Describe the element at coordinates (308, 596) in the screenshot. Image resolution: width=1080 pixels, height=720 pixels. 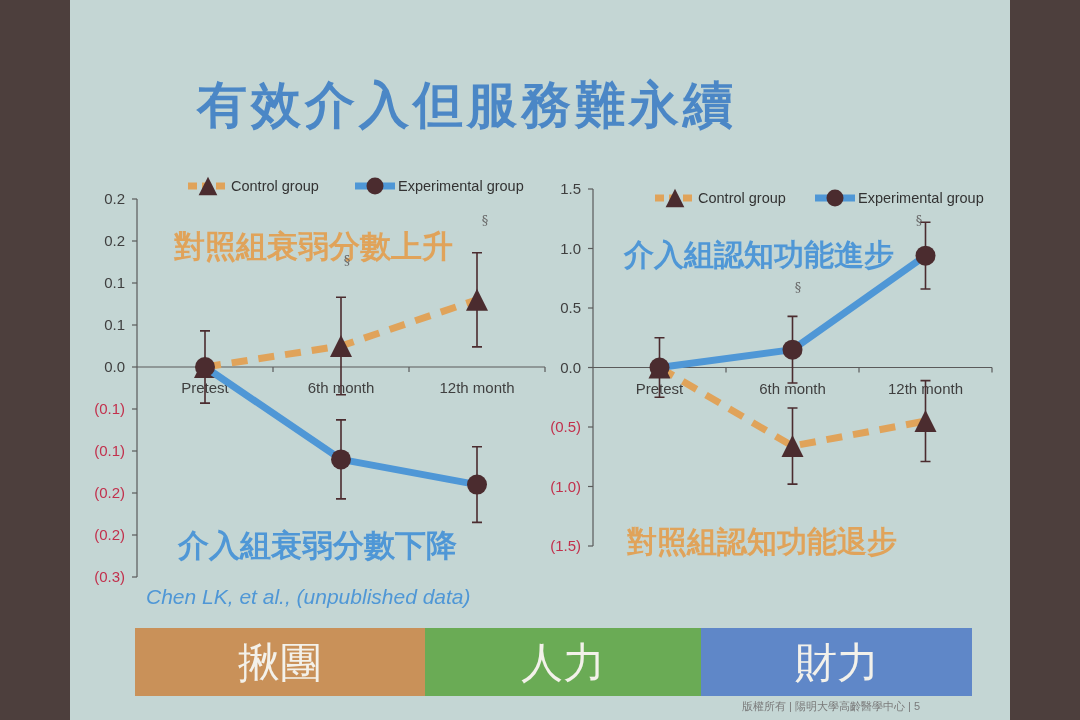
I see `text: Chen LK, et al., (unpublished data)` at that location.